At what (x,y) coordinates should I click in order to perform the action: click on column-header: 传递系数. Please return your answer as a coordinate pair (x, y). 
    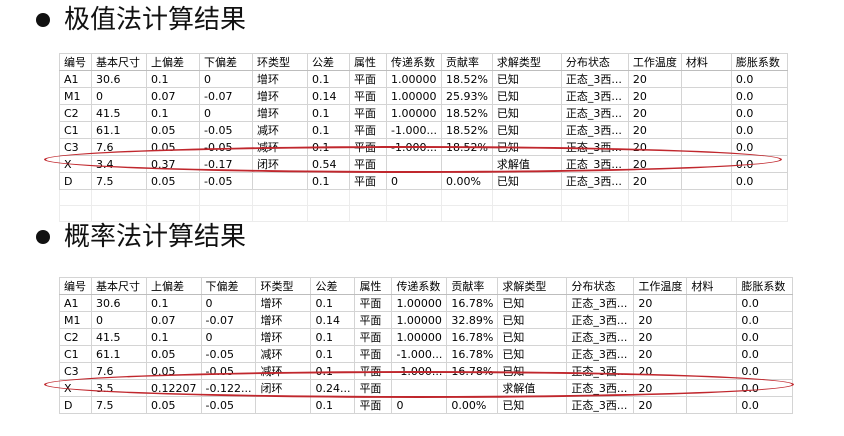
    Looking at the image, I should click on (419, 286).